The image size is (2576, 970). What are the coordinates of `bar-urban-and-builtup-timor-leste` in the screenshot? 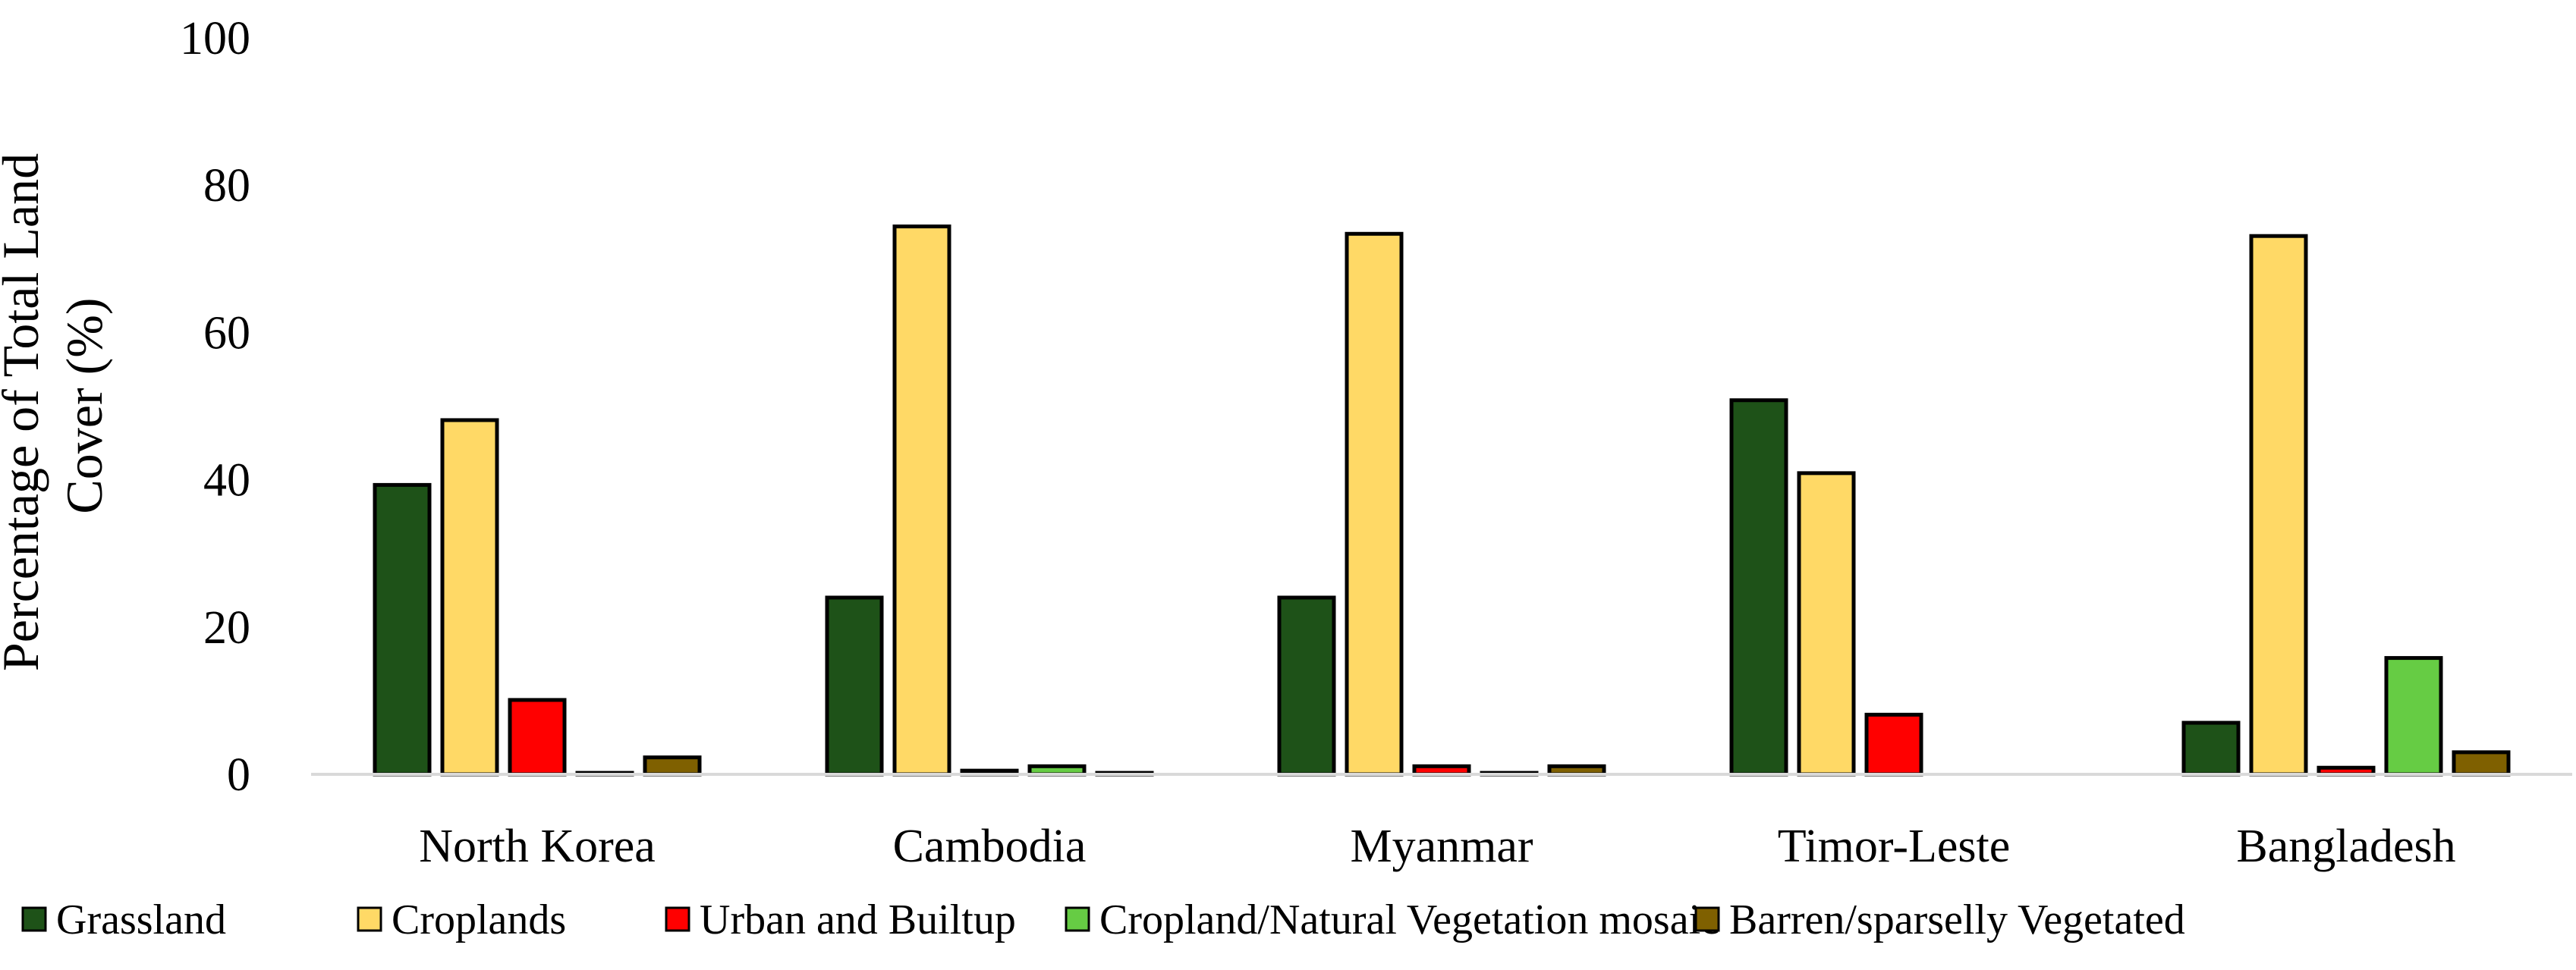 It's located at (1893, 744).